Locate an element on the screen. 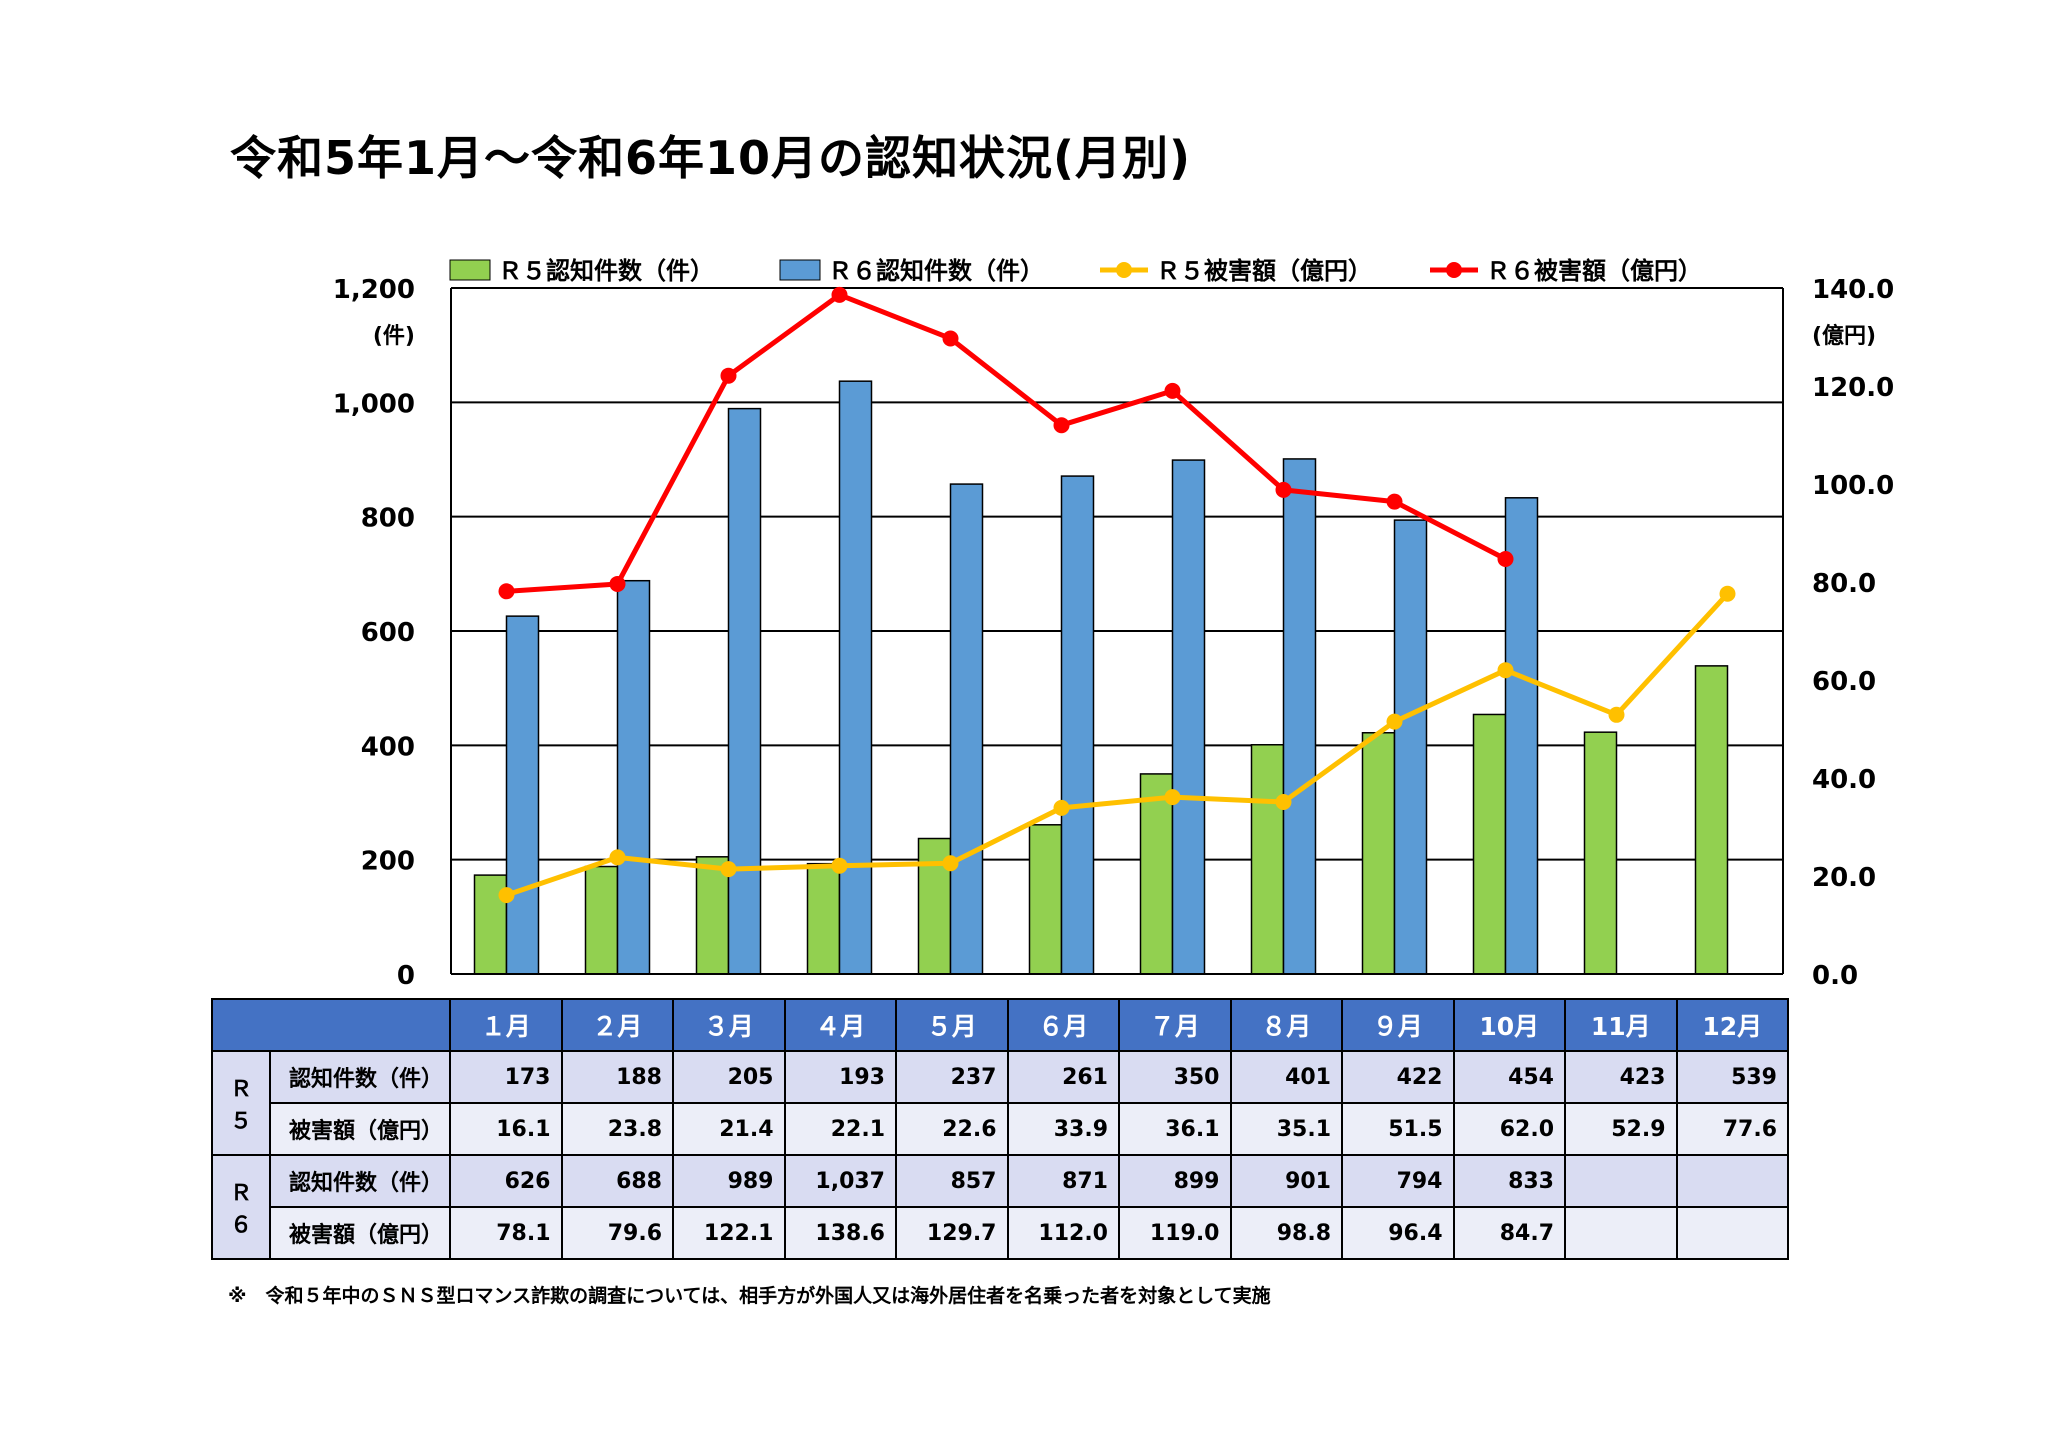 Image resolution: width=2048 pixels, height=1448 pixels. table-cell: 422 is located at coordinates (1398, 1077).